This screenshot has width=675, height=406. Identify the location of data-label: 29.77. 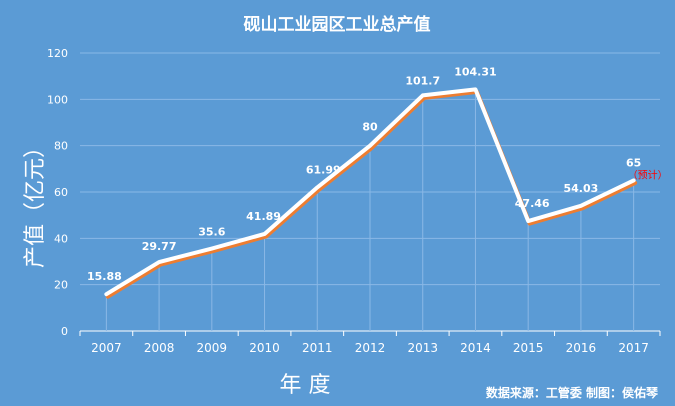
(159, 246).